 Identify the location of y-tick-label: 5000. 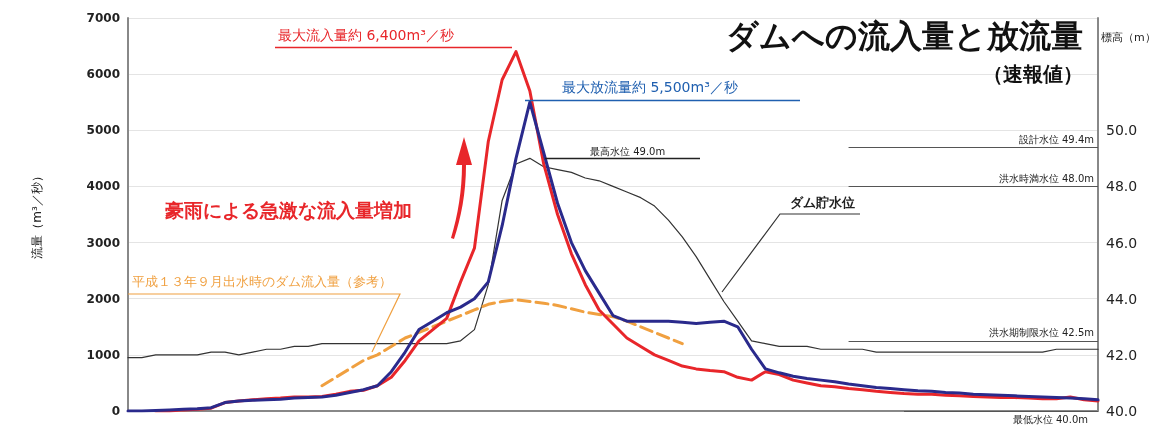
(103, 130).